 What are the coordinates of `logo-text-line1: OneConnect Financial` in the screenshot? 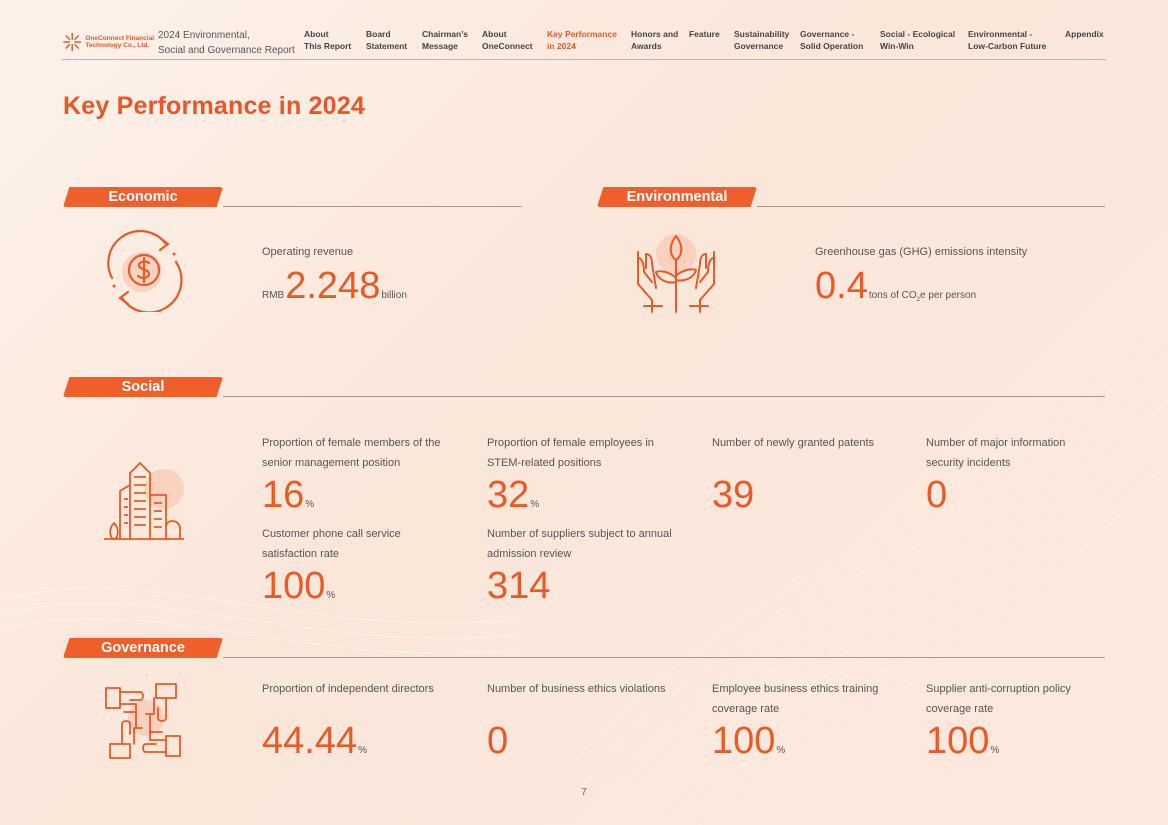 It's located at (119, 38).